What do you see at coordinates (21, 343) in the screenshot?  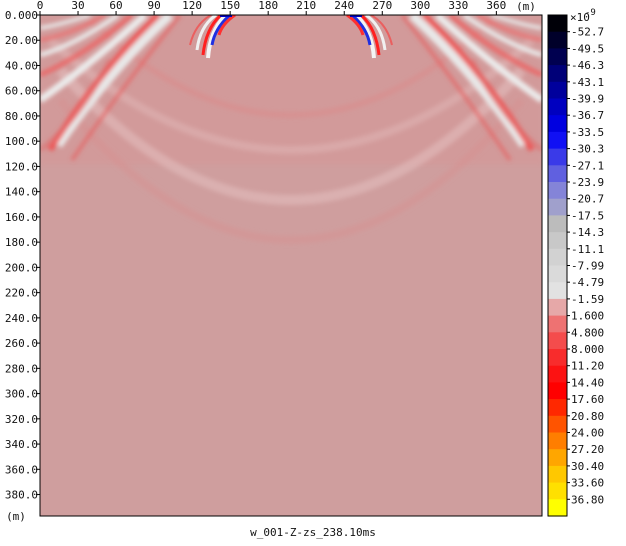 I see `y-tick-label: 260.0` at bounding box center [21, 343].